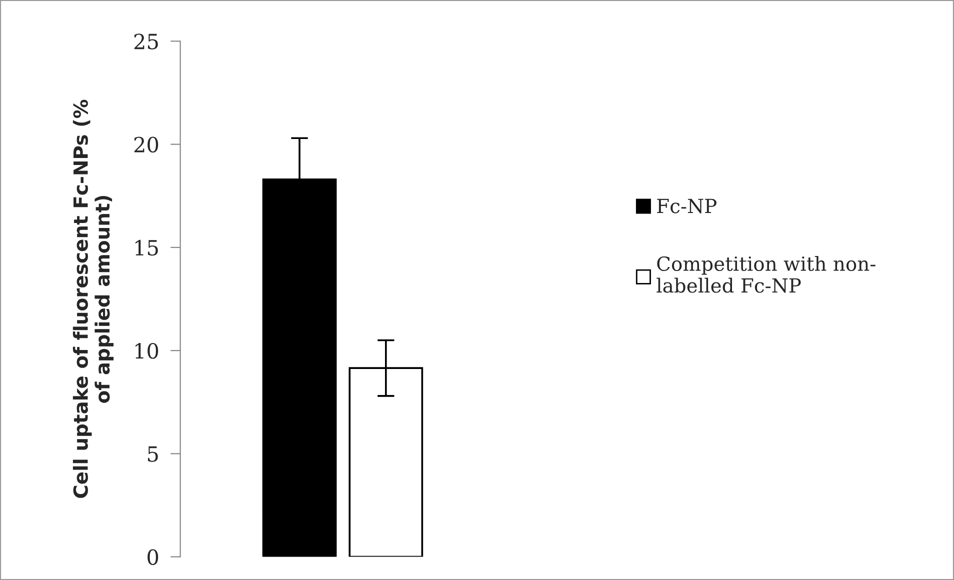 The width and height of the screenshot is (954, 580). Describe the element at coordinates (766, 274) in the screenshot. I see `legend-label: Competition with non- labelled Fc-NP` at that location.